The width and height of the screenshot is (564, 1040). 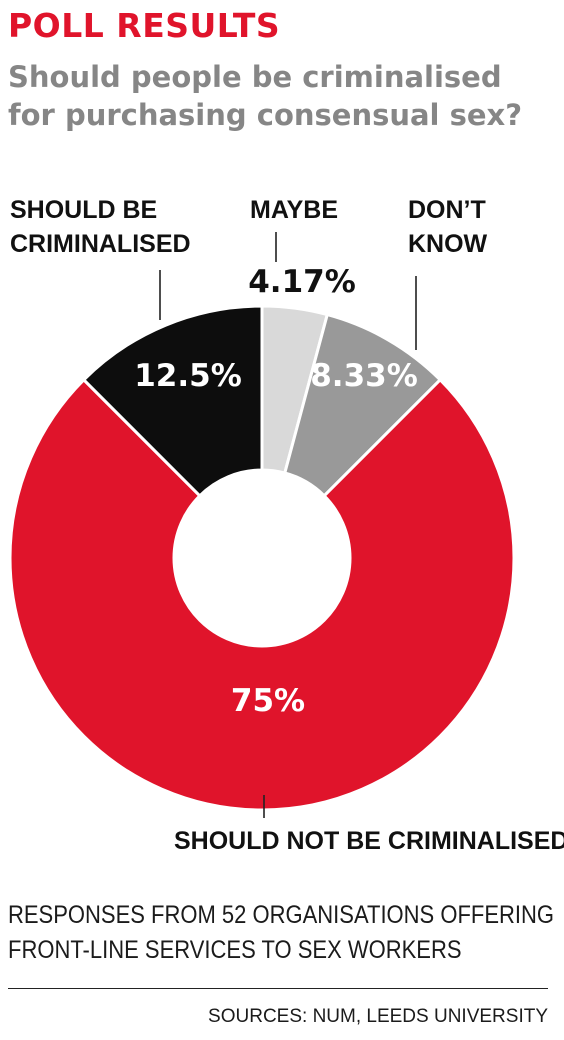 I want to click on footnote-line: RESPONSES FROM 52 ORGANISATIONS OFFERING, so click(x=281, y=915).